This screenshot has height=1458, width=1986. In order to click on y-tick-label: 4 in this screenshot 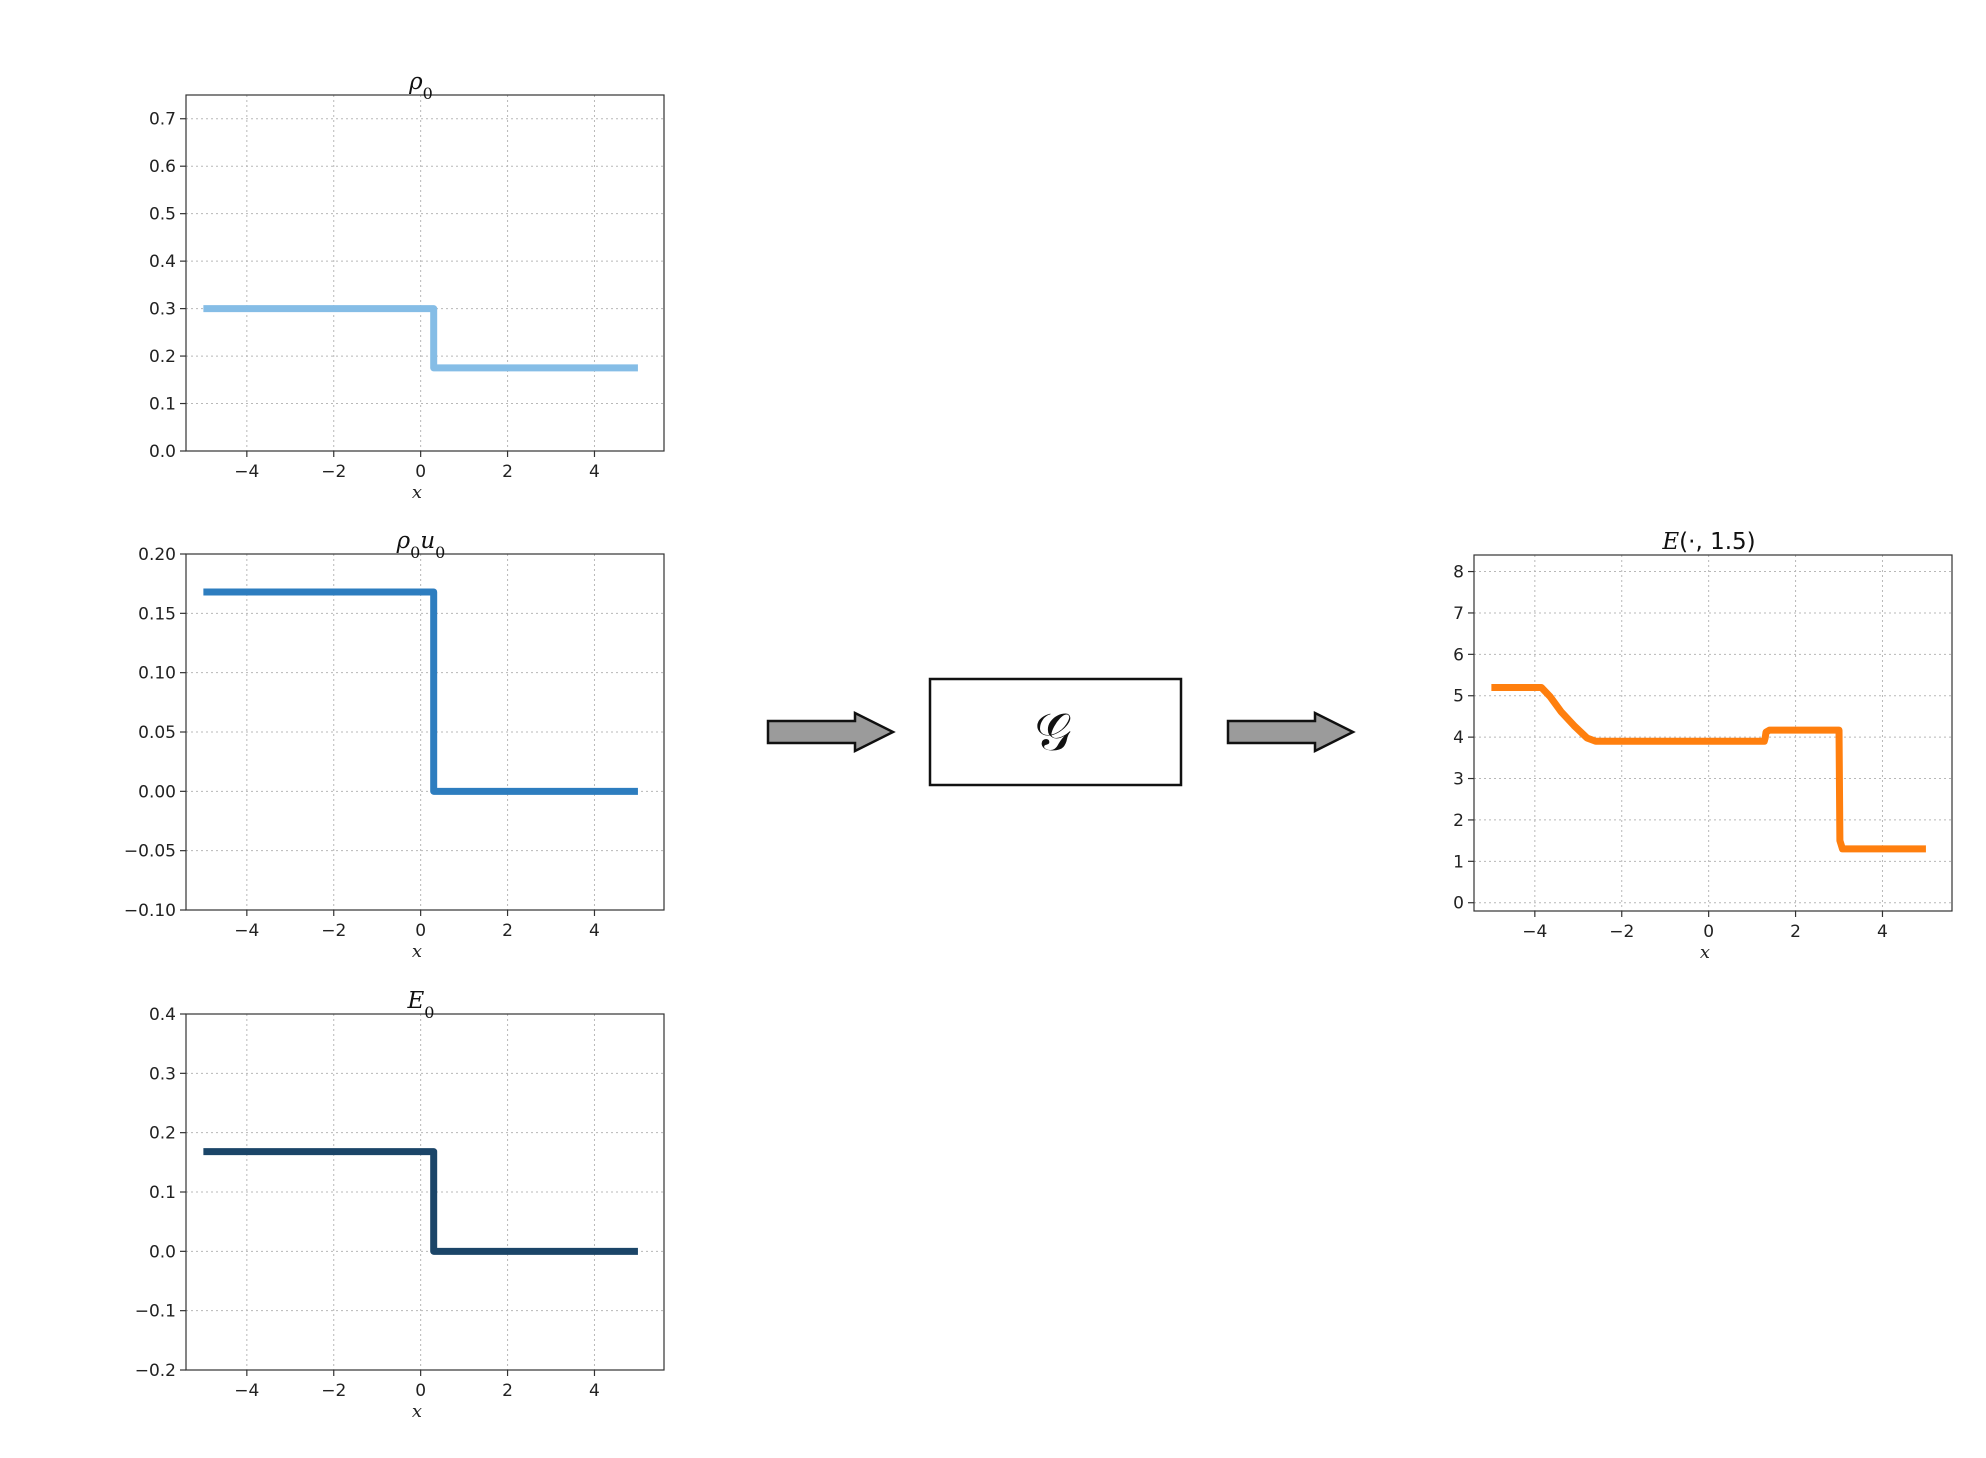, I will do `click(1458, 738)`.